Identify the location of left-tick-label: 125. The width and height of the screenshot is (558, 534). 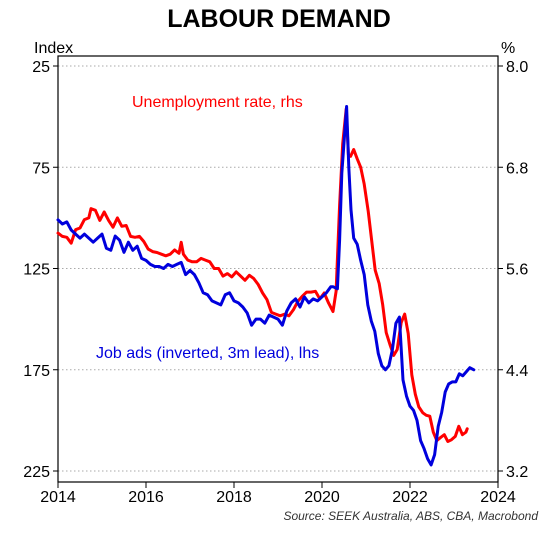
(36, 270).